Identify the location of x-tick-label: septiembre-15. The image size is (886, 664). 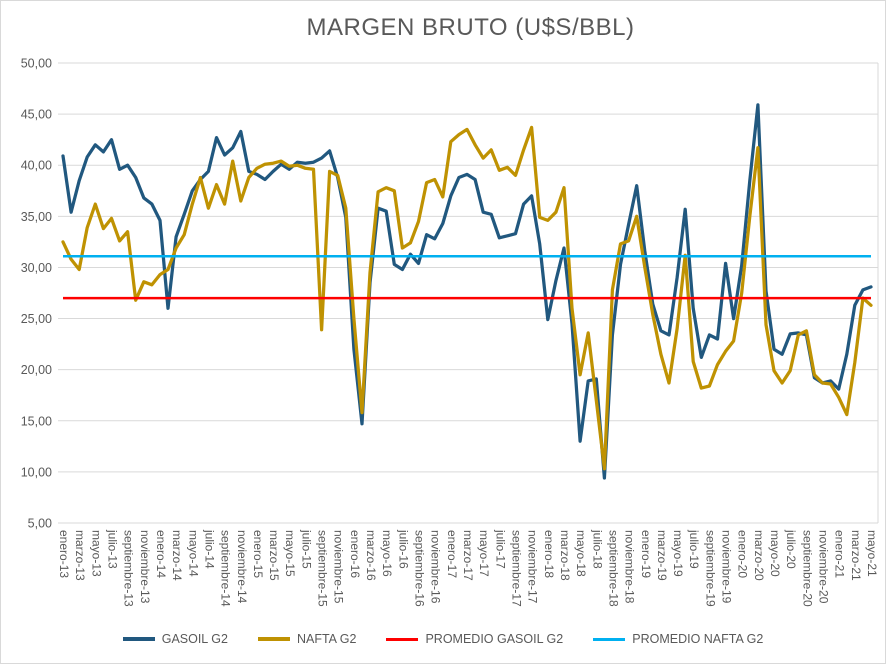
(323, 568).